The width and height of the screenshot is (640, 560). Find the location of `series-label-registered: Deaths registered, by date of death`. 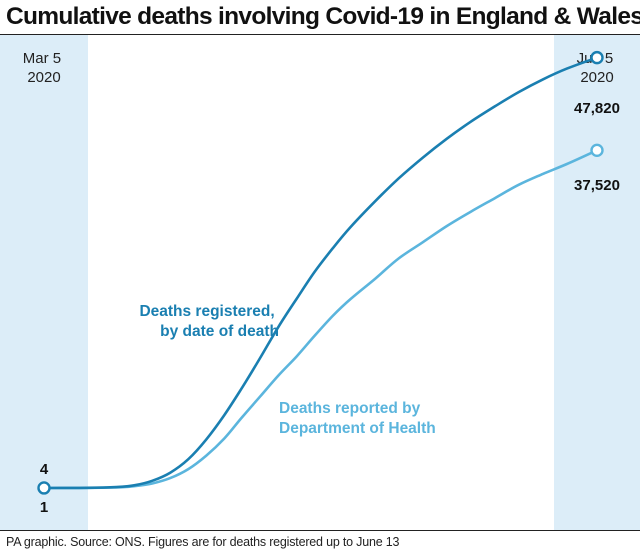

series-label-registered: Deaths registered, by date of death is located at coordinates (209, 321).